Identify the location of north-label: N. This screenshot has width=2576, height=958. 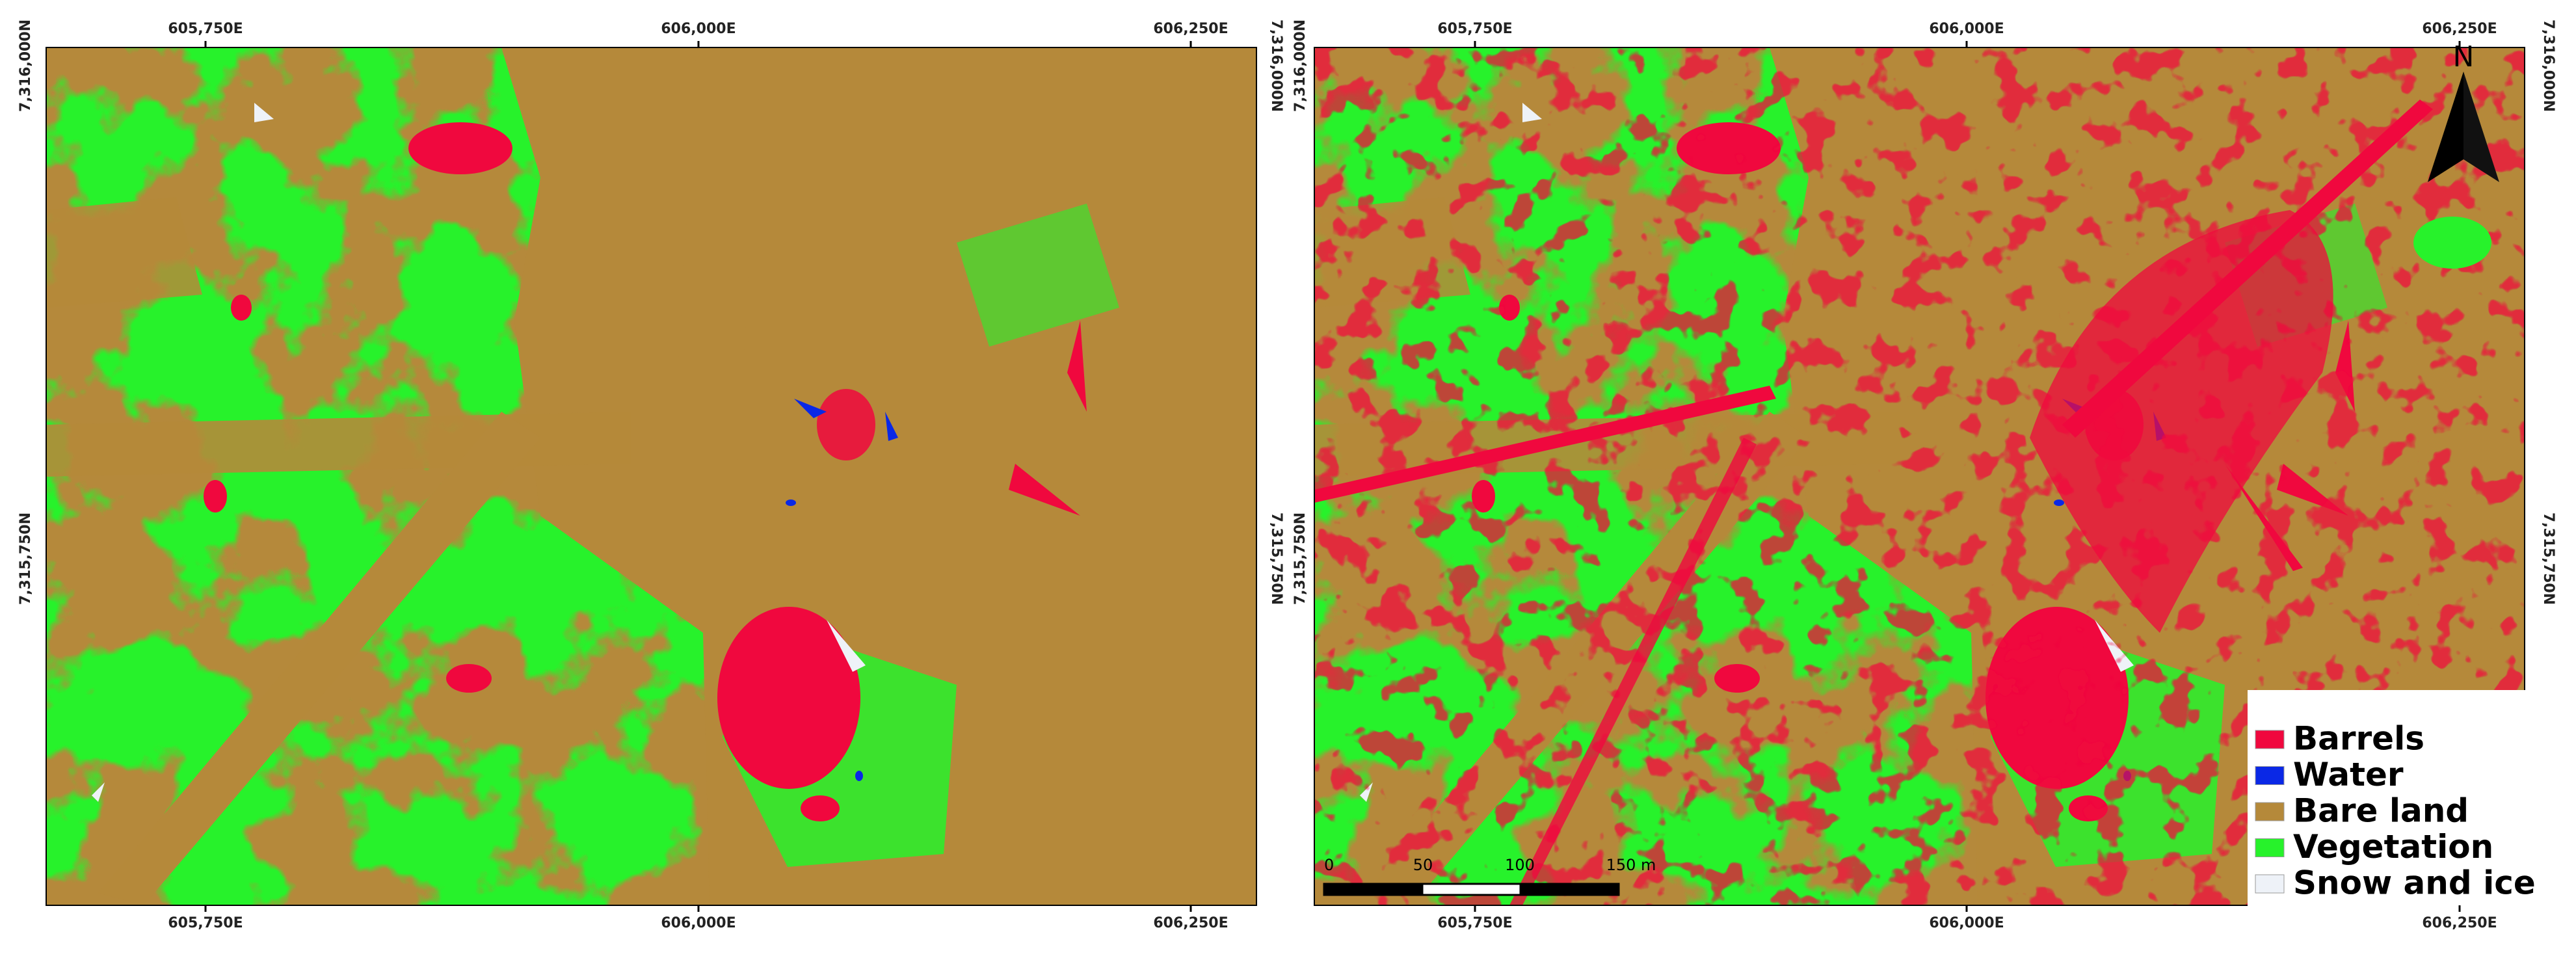
(2464, 56).